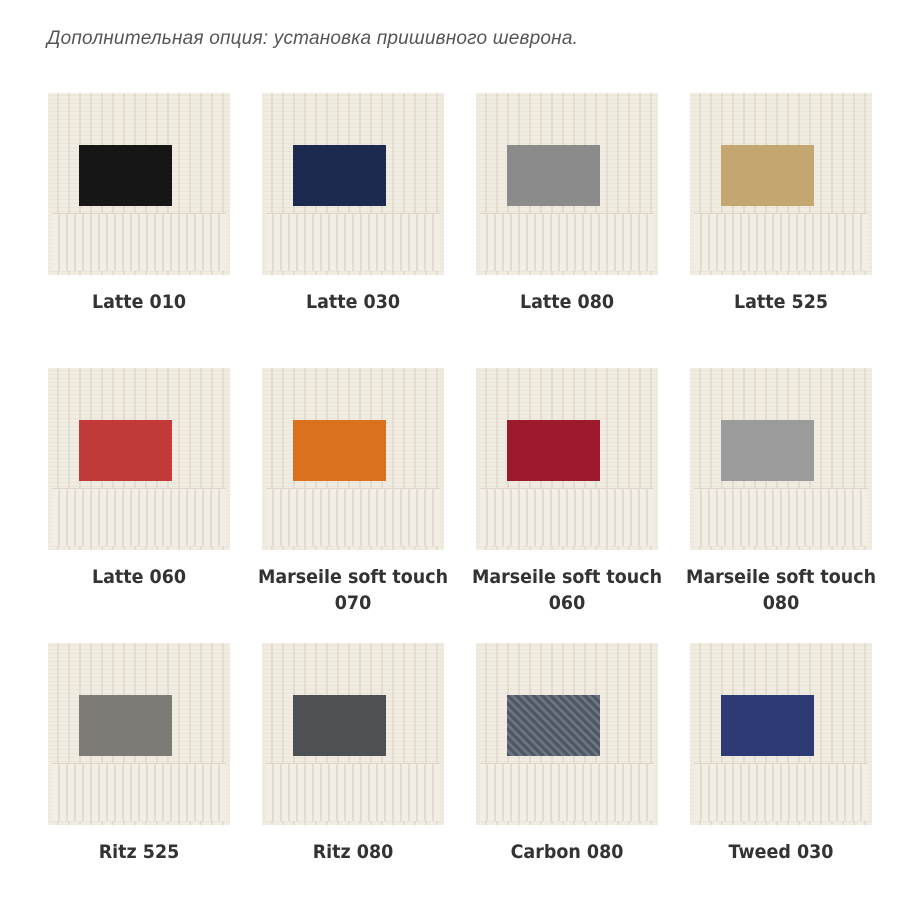 The width and height of the screenshot is (920, 920). What do you see at coordinates (139, 302) in the screenshot?
I see `option-label: Latte 010` at bounding box center [139, 302].